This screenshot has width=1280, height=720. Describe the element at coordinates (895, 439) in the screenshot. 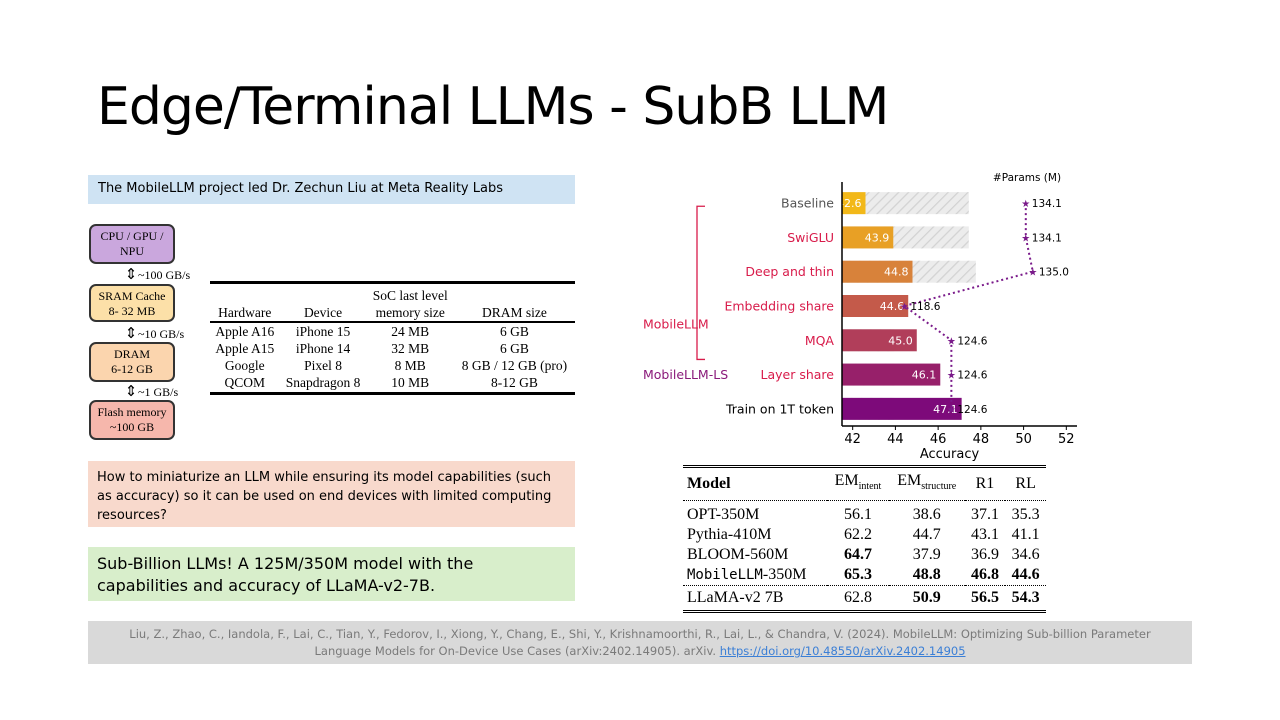

I see `x-tick-label: 44` at that location.